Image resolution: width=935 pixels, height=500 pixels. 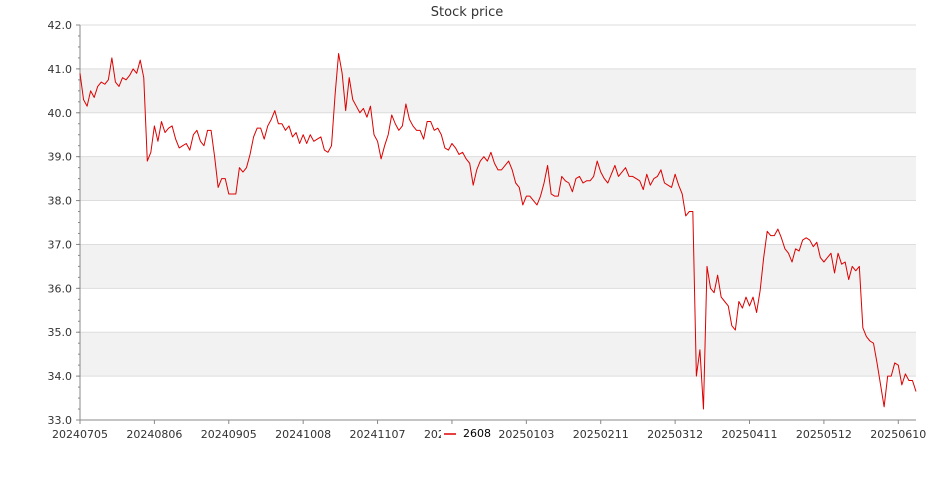 What do you see at coordinates (60, 288) in the screenshot?
I see `y-tick-label: 36.0` at bounding box center [60, 288].